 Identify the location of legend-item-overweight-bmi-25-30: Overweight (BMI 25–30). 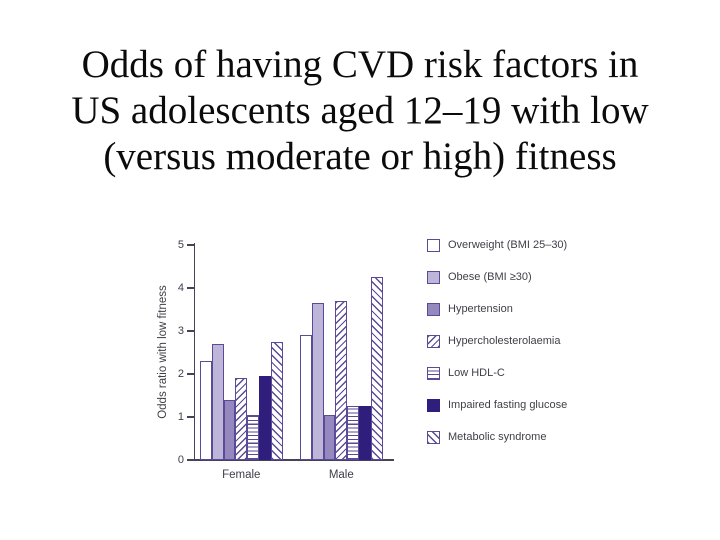
(497, 245).